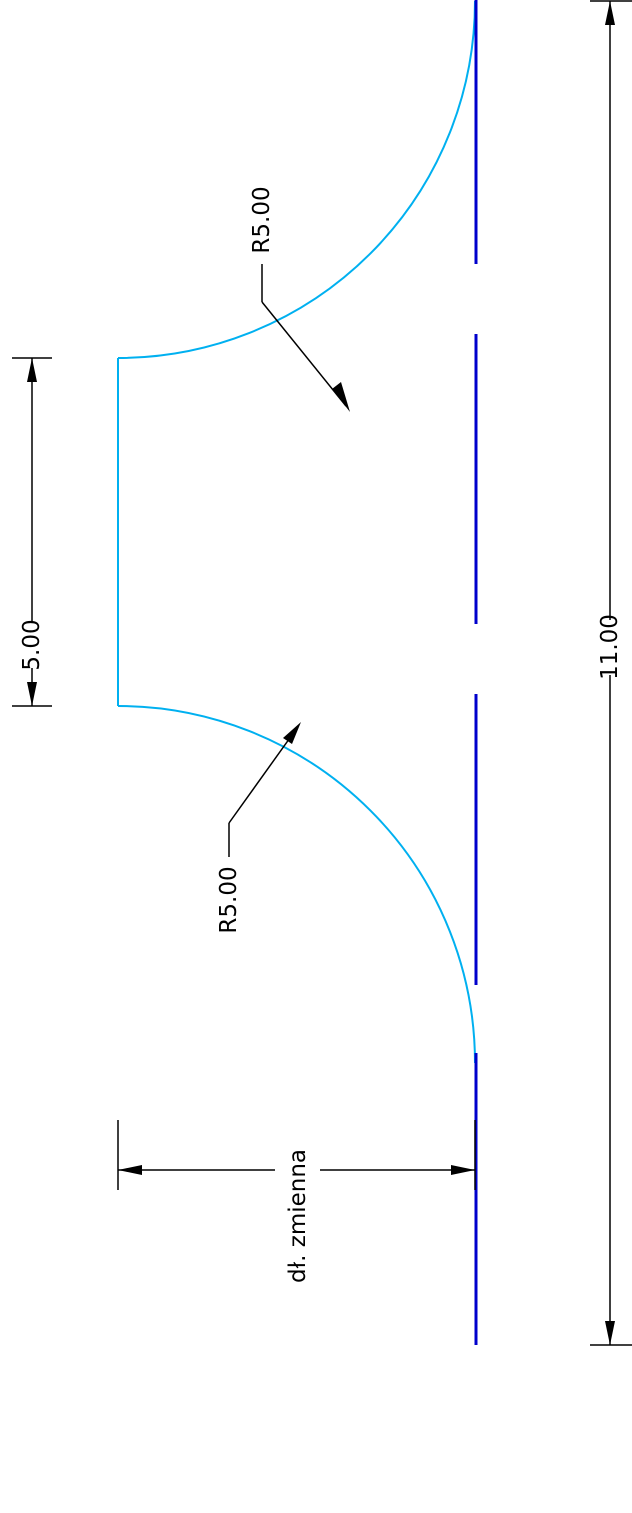 The image size is (632, 1513). I want to click on dimension-top-width, so click(32, 532).